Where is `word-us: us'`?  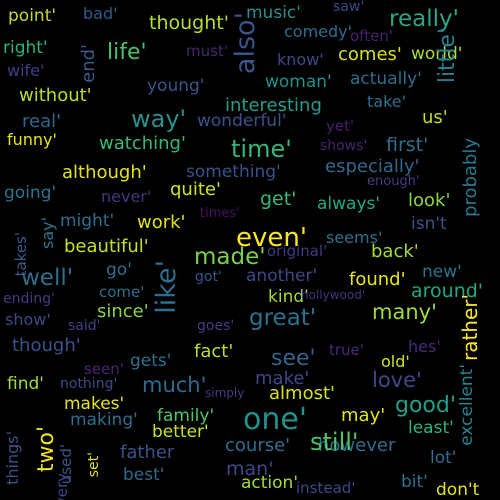
word-us: us' is located at coordinates (435, 117).